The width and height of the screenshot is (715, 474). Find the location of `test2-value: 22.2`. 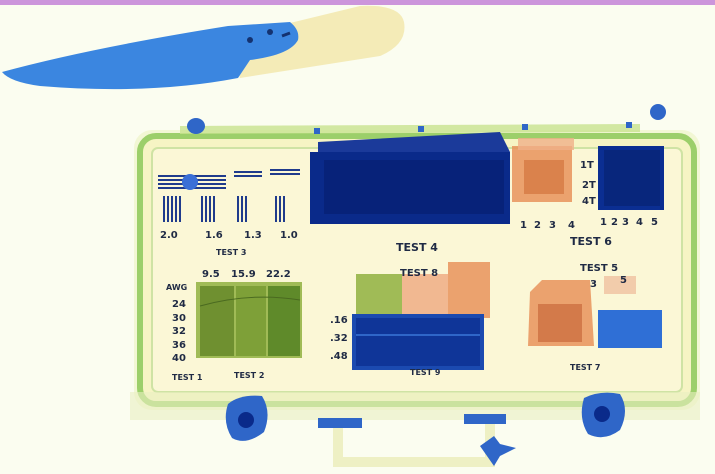

test2-value: 22.2 is located at coordinates (278, 274).